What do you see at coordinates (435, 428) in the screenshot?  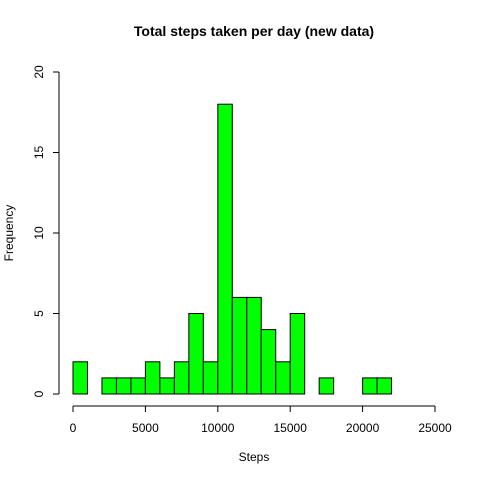 I see `x-tick-label-5: 25000` at bounding box center [435, 428].